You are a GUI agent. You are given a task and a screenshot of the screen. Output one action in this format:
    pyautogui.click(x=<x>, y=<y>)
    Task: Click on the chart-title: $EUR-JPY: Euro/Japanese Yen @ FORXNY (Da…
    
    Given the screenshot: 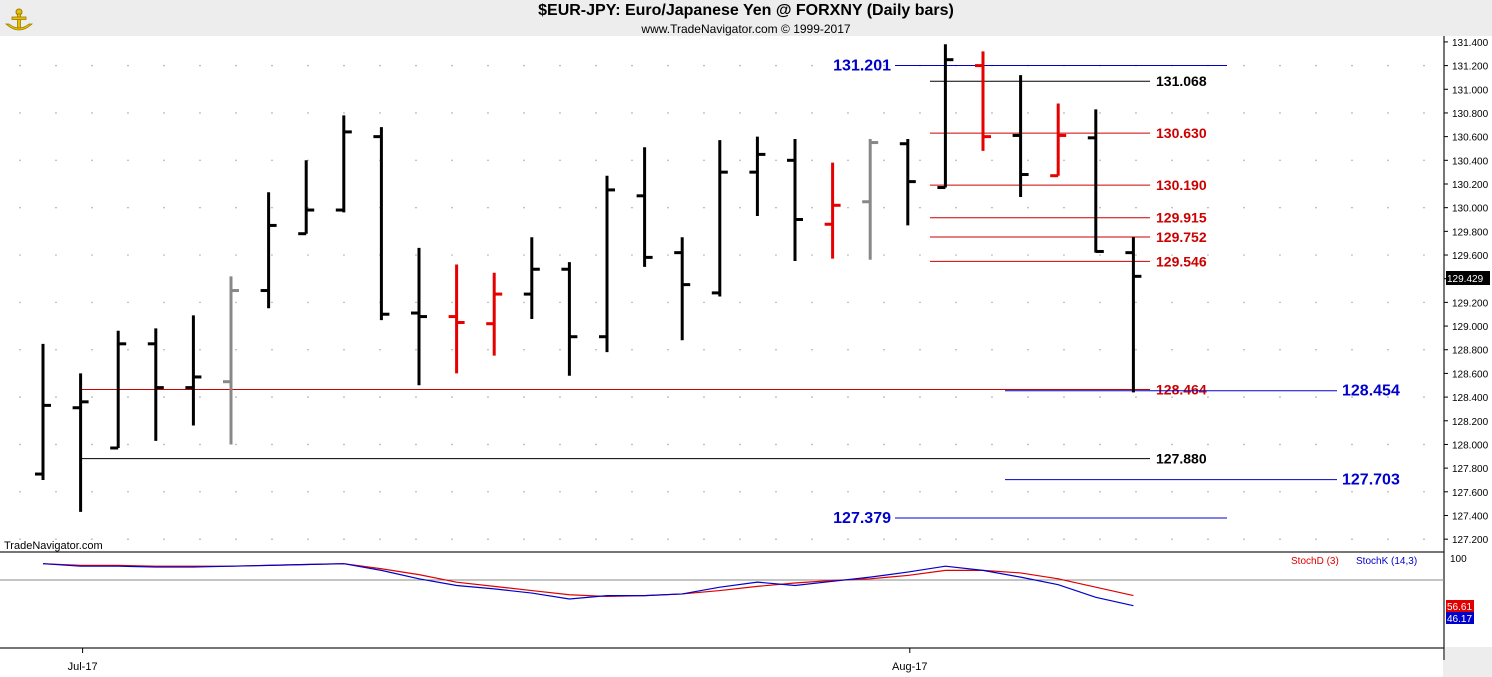 What is the action you would take?
    pyautogui.click(x=746, y=10)
    